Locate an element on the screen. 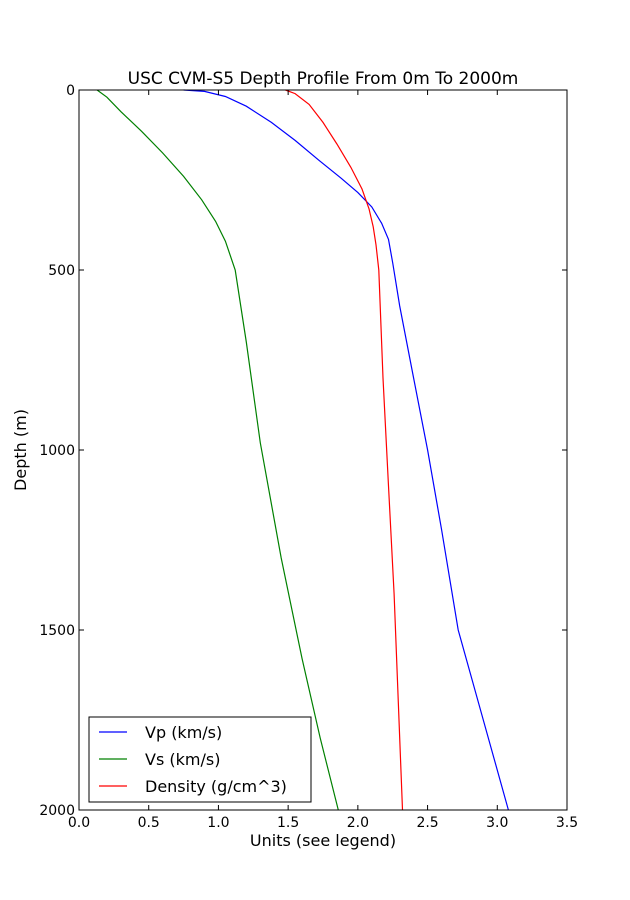 This screenshot has width=630, height=900. x-tick-label: 0.5 is located at coordinates (149, 823).